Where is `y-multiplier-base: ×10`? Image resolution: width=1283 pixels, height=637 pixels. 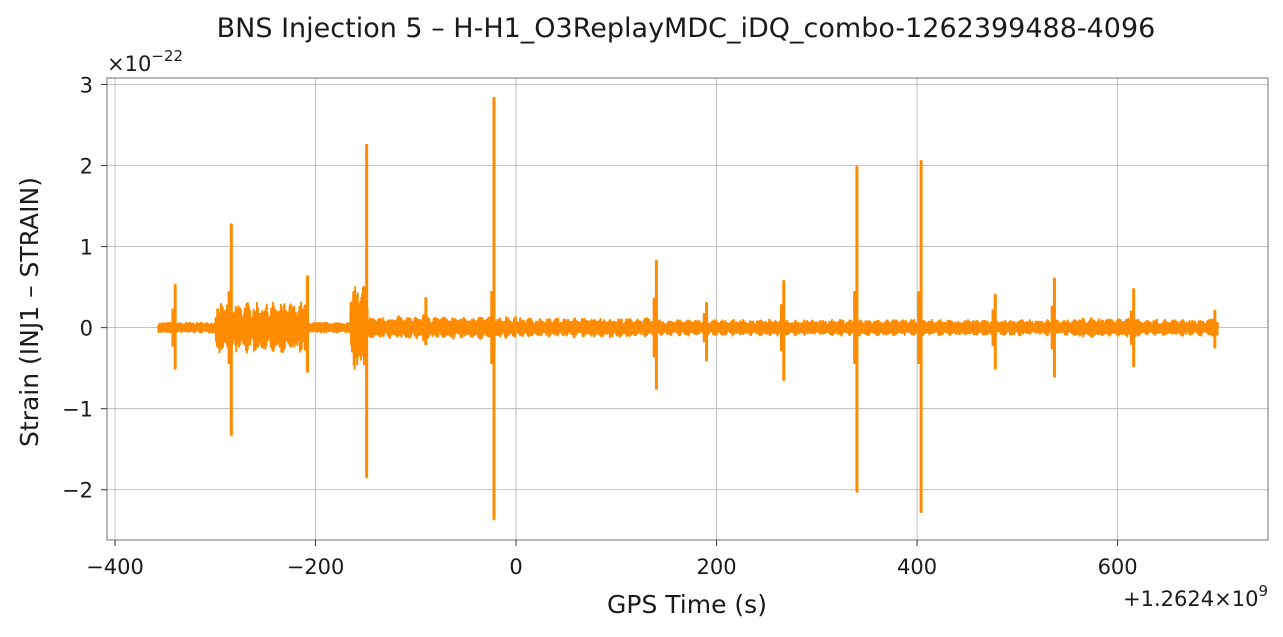 y-multiplier-base: ×10 is located at coordinates (129, 64).